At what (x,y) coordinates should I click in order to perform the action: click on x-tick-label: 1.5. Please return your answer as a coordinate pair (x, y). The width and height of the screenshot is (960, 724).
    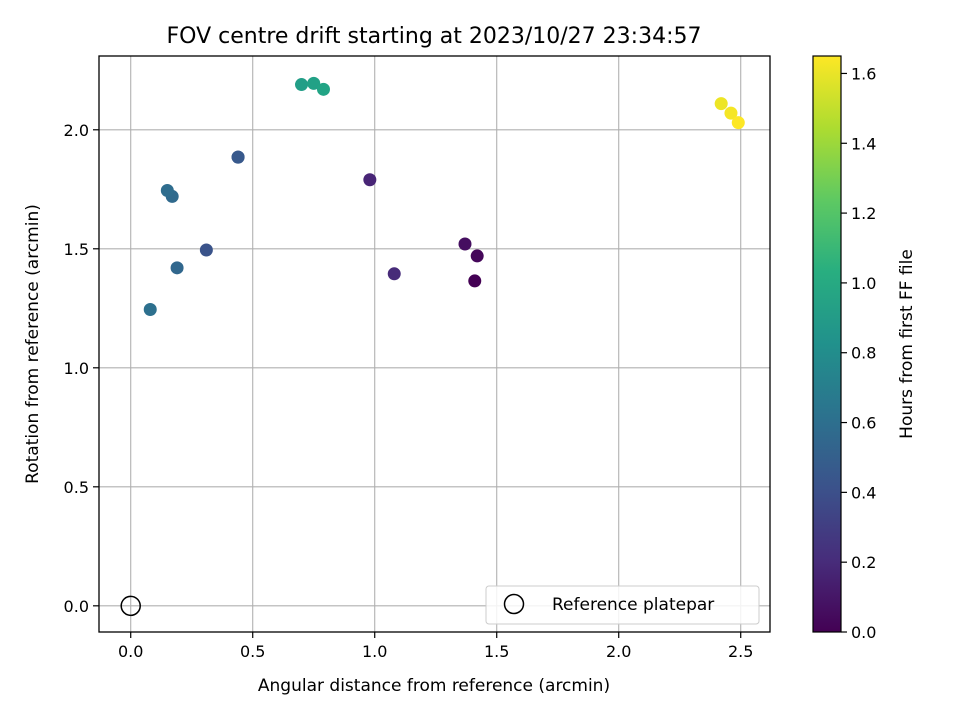
    Looking at the image, I should click on (496, 651).